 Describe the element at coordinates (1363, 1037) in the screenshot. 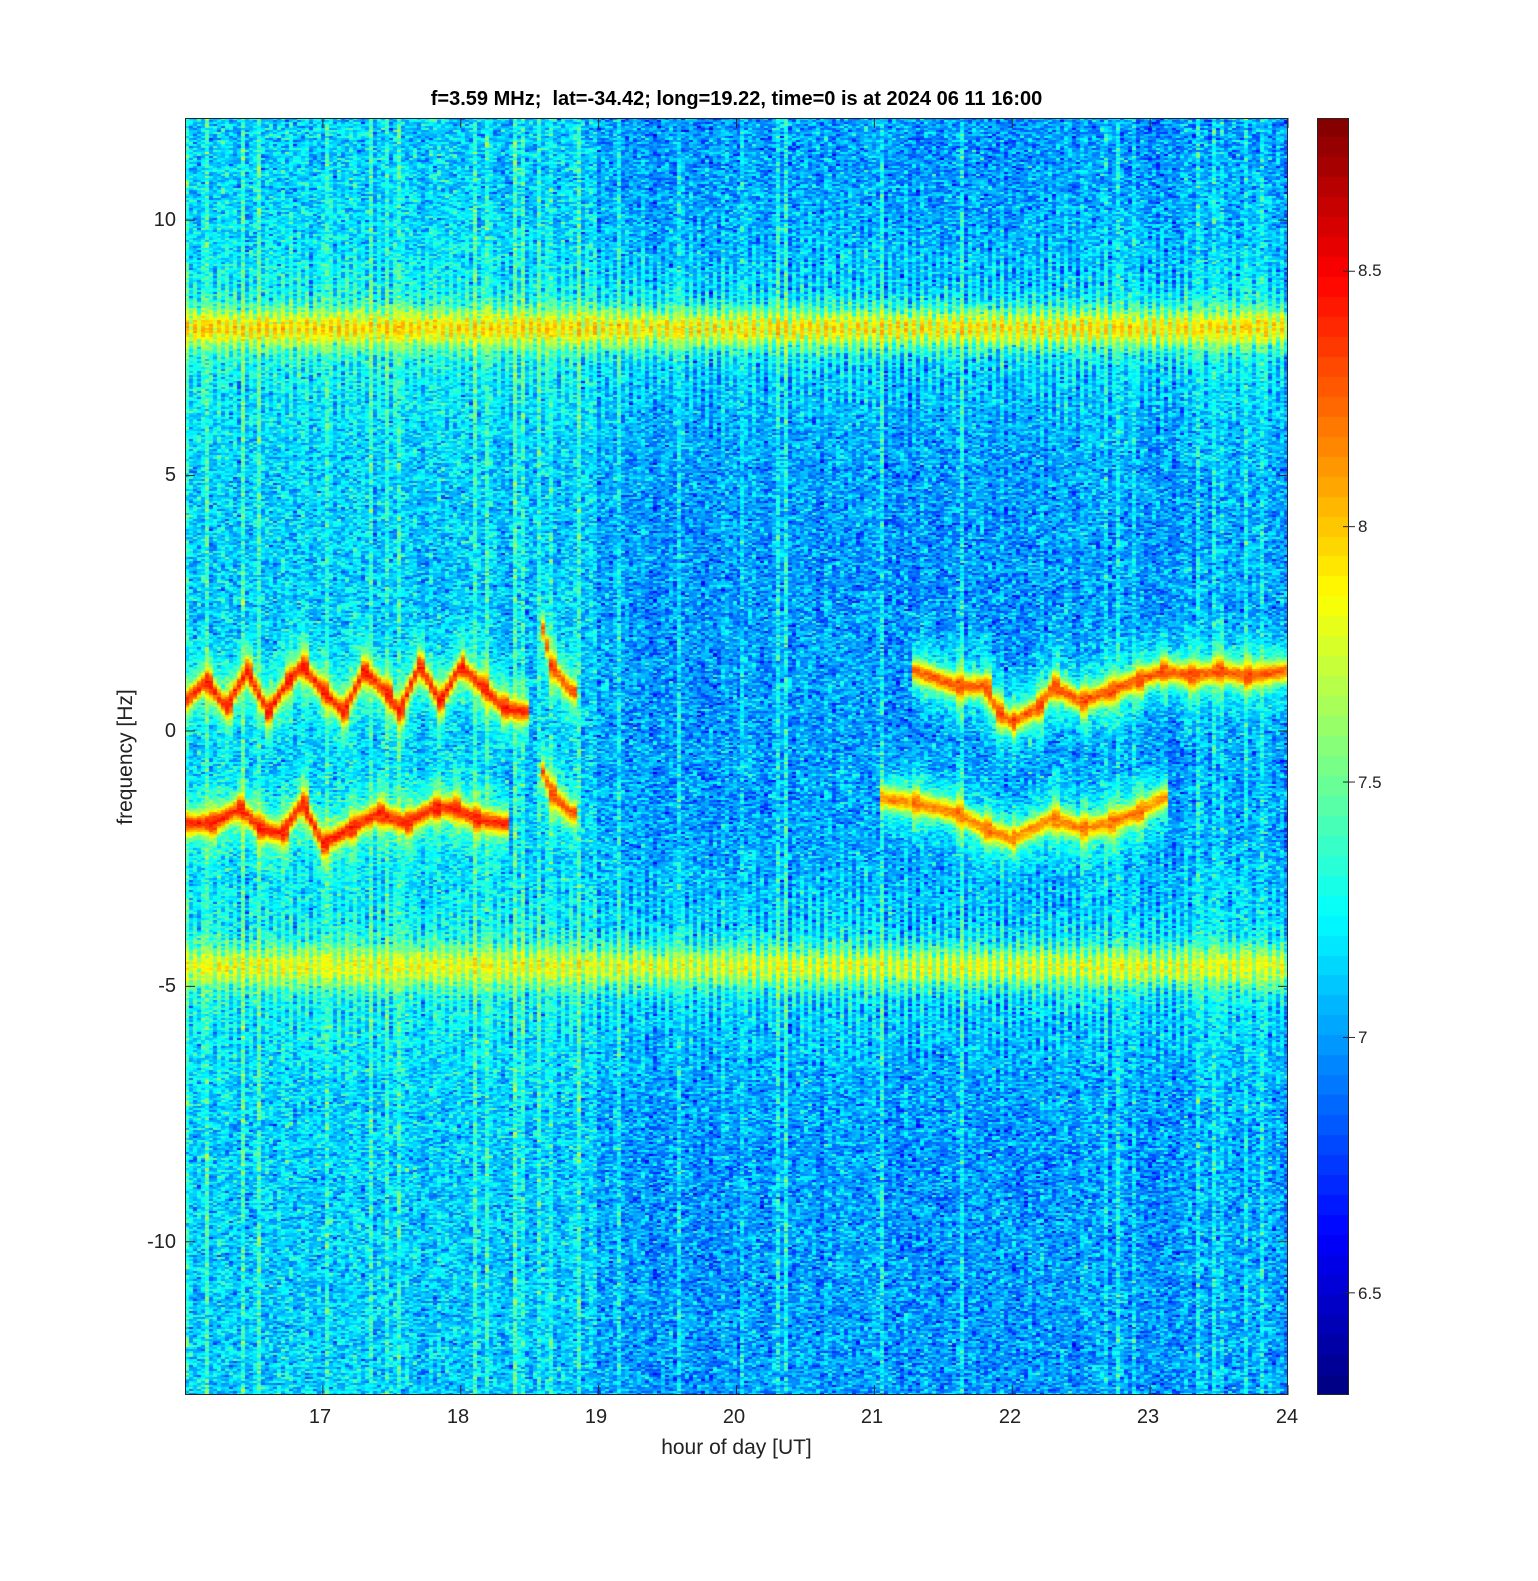

I see `colorbar-tick-label: 7` at that location.